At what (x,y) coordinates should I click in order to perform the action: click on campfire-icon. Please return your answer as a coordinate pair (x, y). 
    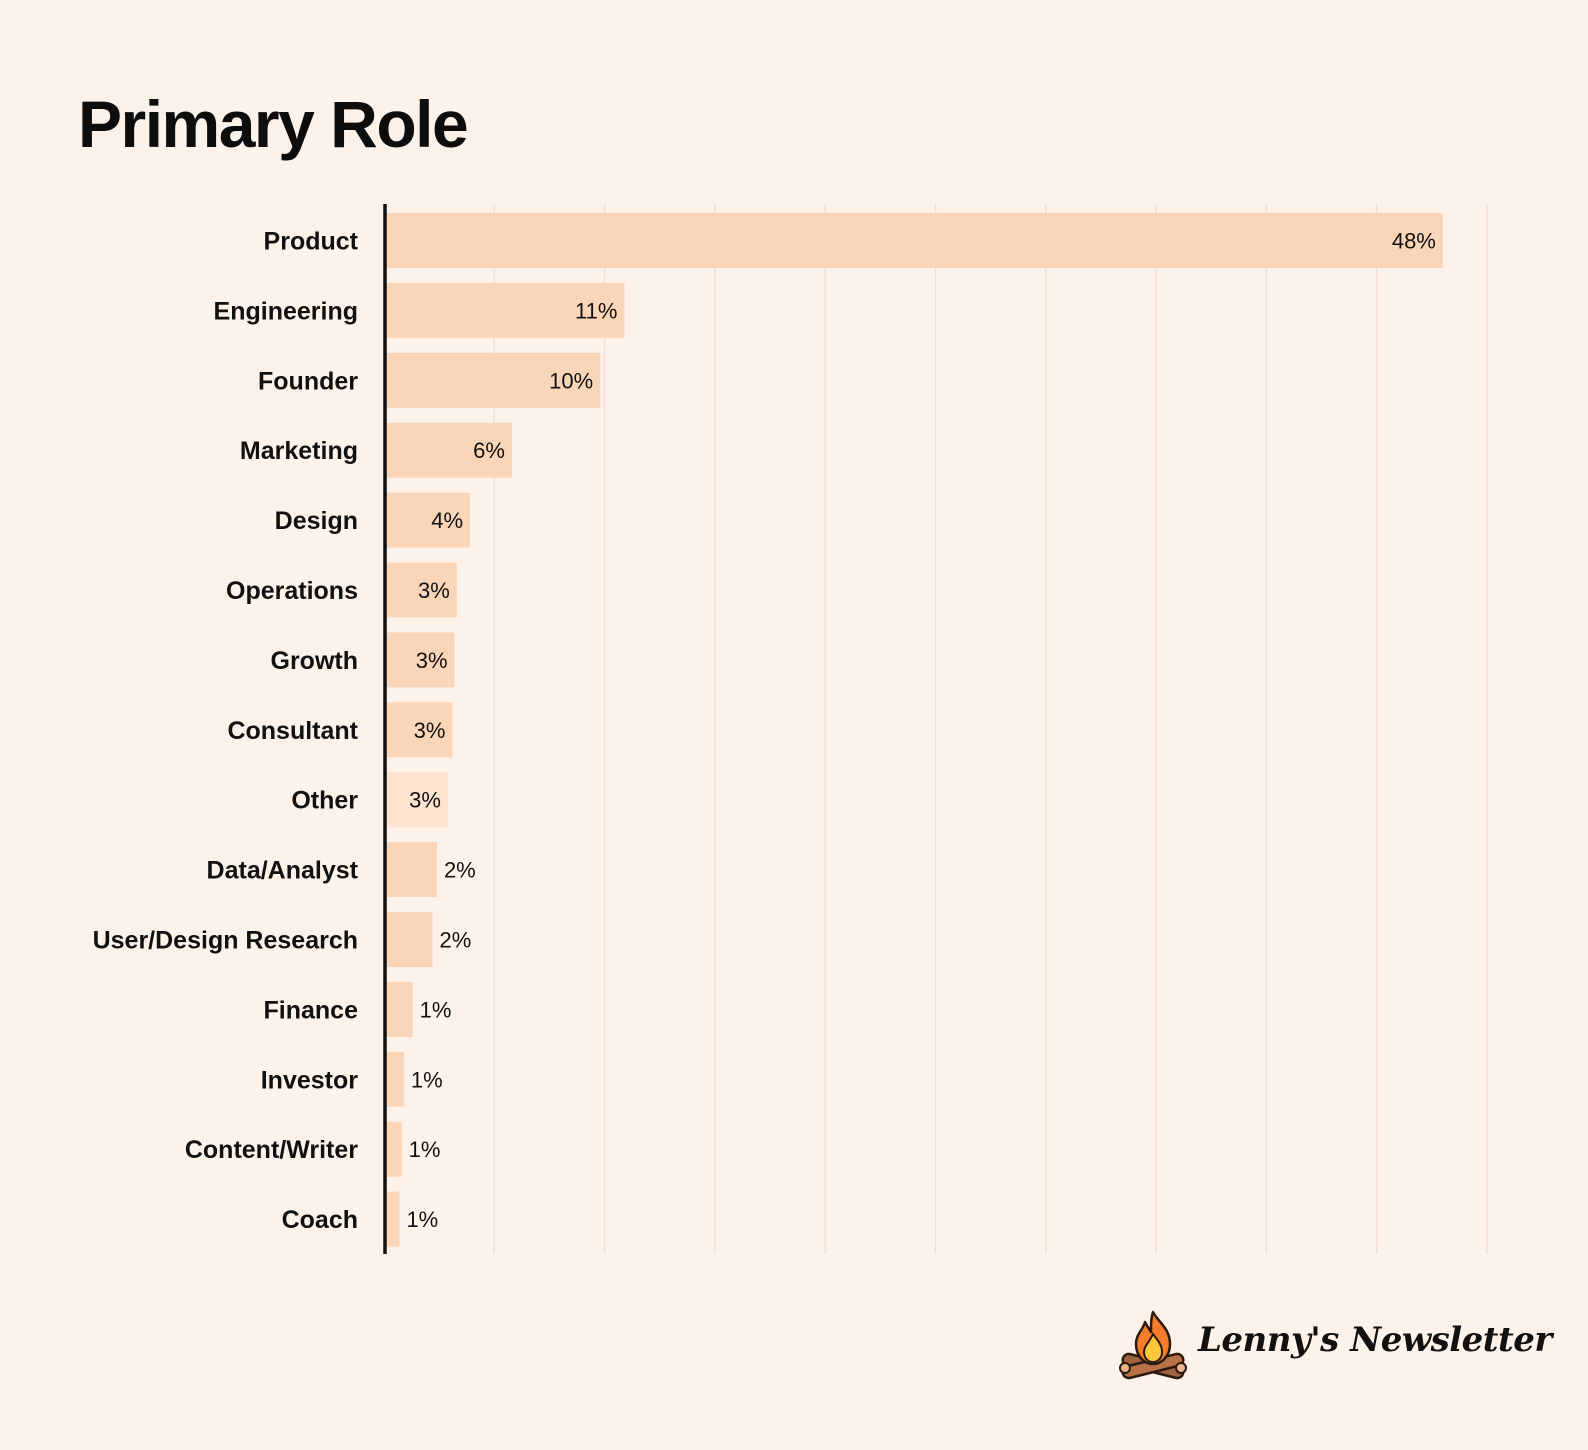
    Looking at the image, I should click on (1153, 1345).